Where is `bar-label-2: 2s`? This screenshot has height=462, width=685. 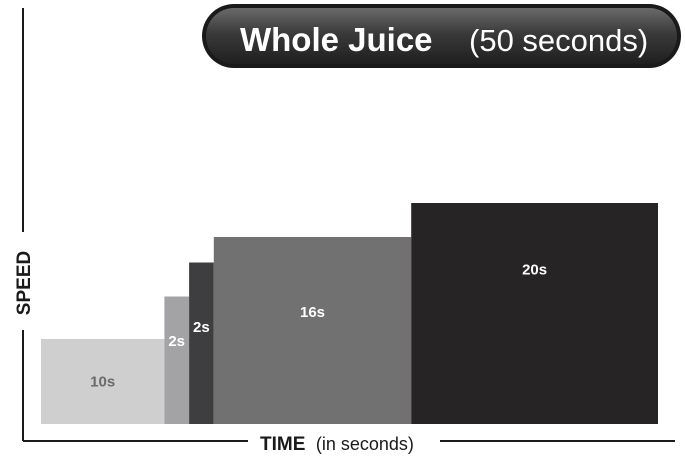
bar-label-2: 2s is located at coordinates (176, 341).